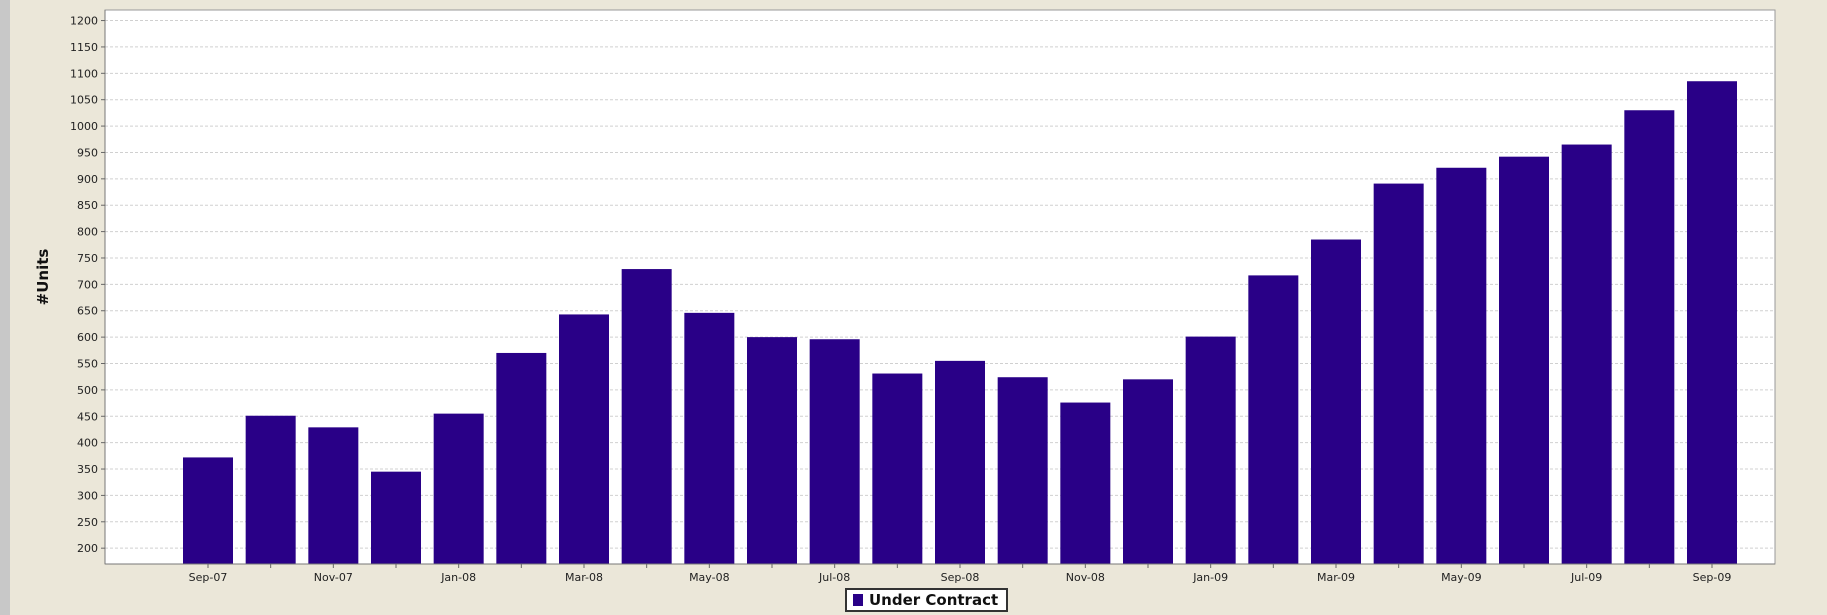 The width and height of the screenshot is (1827, 615). Describe the element at coordinates (87, 522) in the screenshot. I see `y-tick-label: 250` at that location.